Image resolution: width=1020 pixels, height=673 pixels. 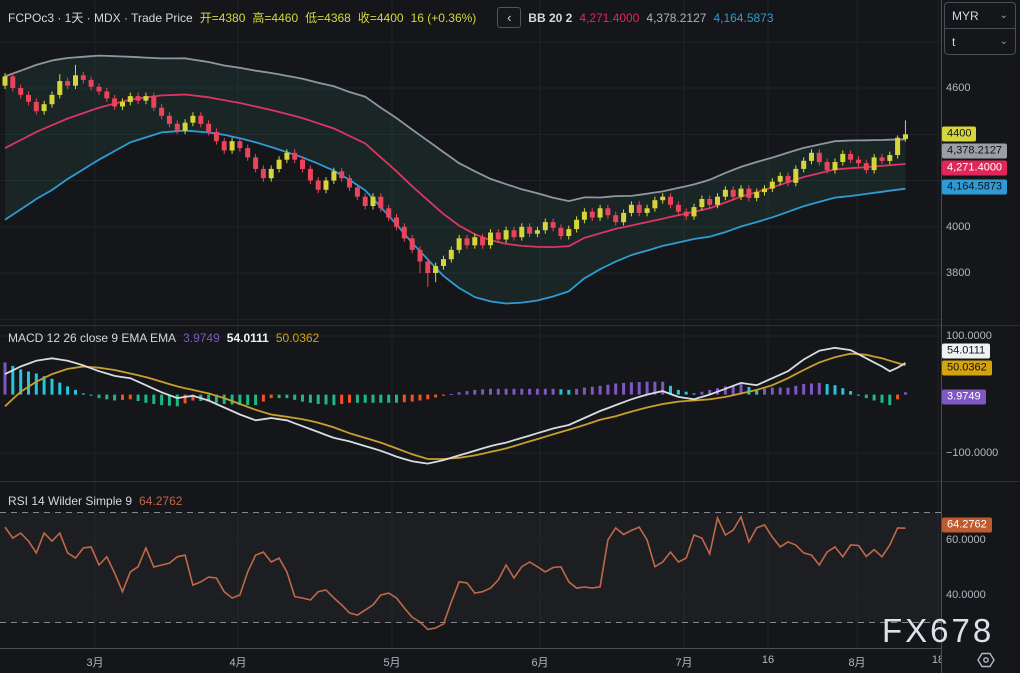 I want to click on chevron-left-icon: ‹, so click(x=509, y=17).